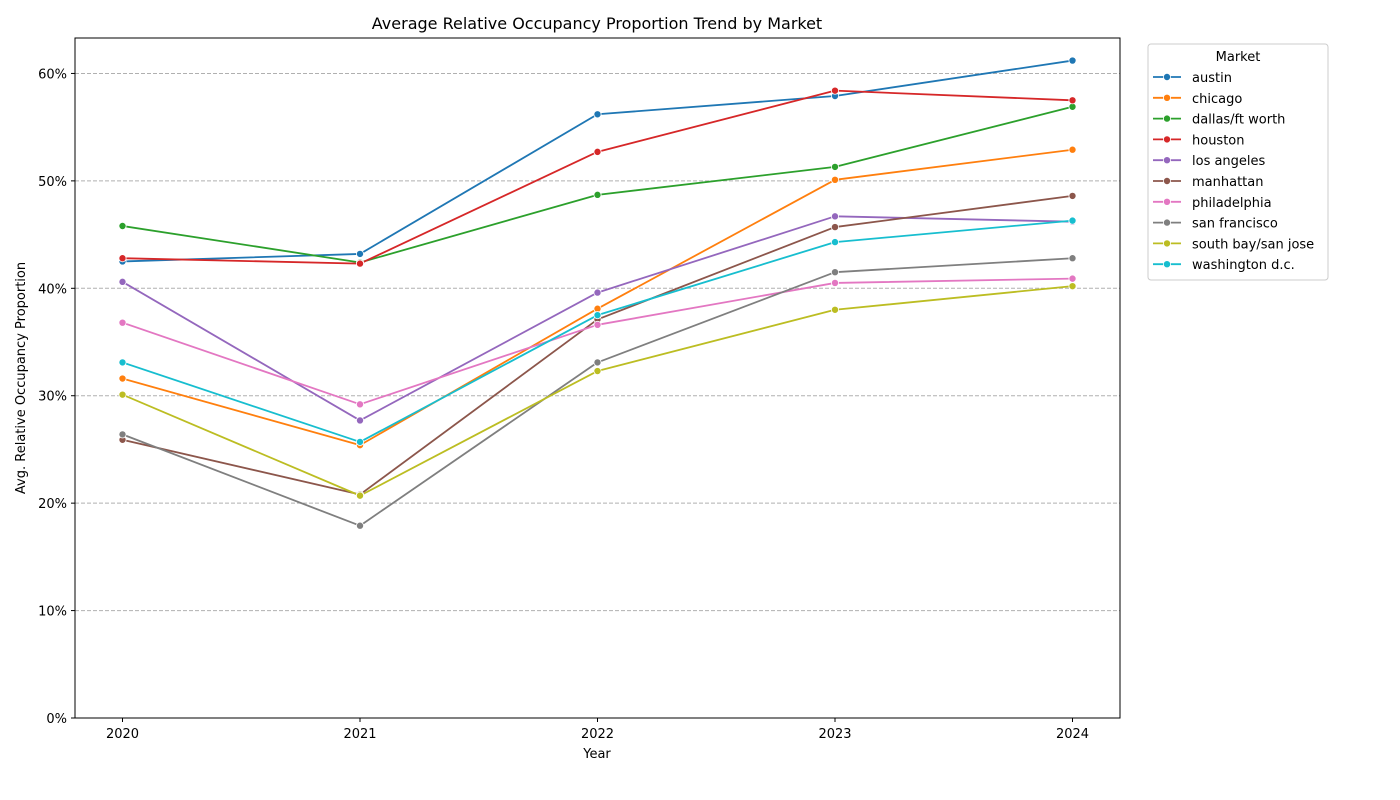 The width and height of the screenshot is (1400, 800). I want to click on x-axis: 2020 2021 2022 2023 2024, so click(597, 730).